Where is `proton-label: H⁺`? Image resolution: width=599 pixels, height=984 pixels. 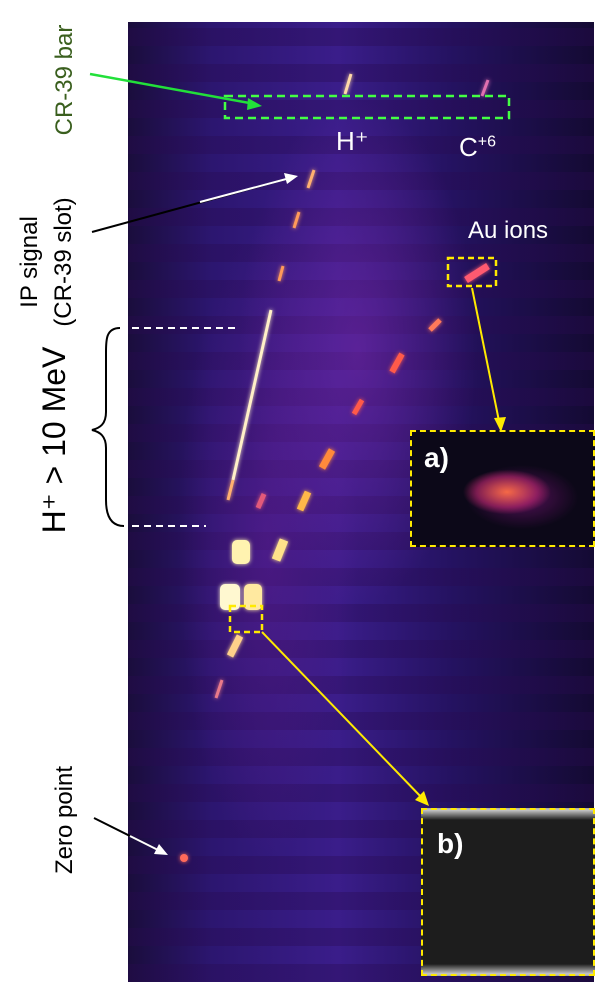
proton-label: H⁺ is located at coordinates (352, 141).